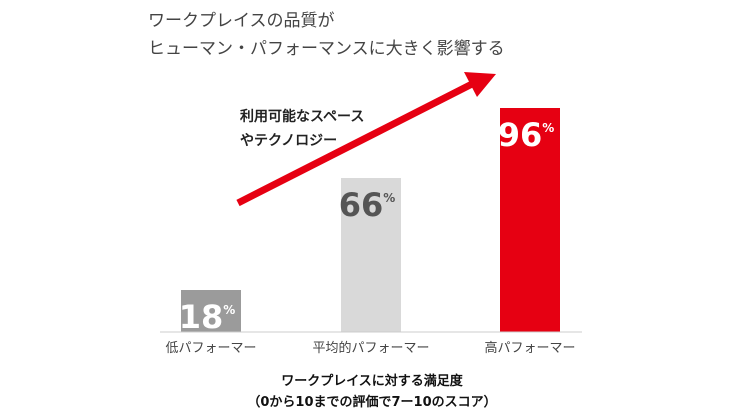  What do you see at coordinates (529, 348) in the screenshot?
I see `category-label-3: 高パフォーマー` at bounding box center [529, 348].